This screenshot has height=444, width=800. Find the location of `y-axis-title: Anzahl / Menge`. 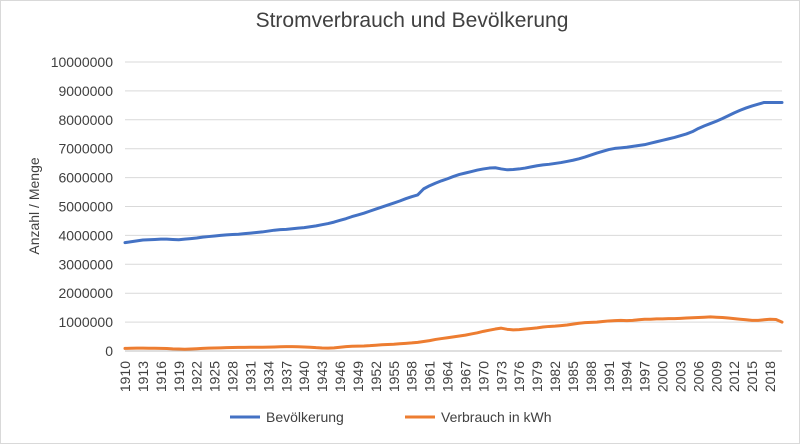

y-axis-title: Anzahl / Menge is located at coordinates (34, 205).